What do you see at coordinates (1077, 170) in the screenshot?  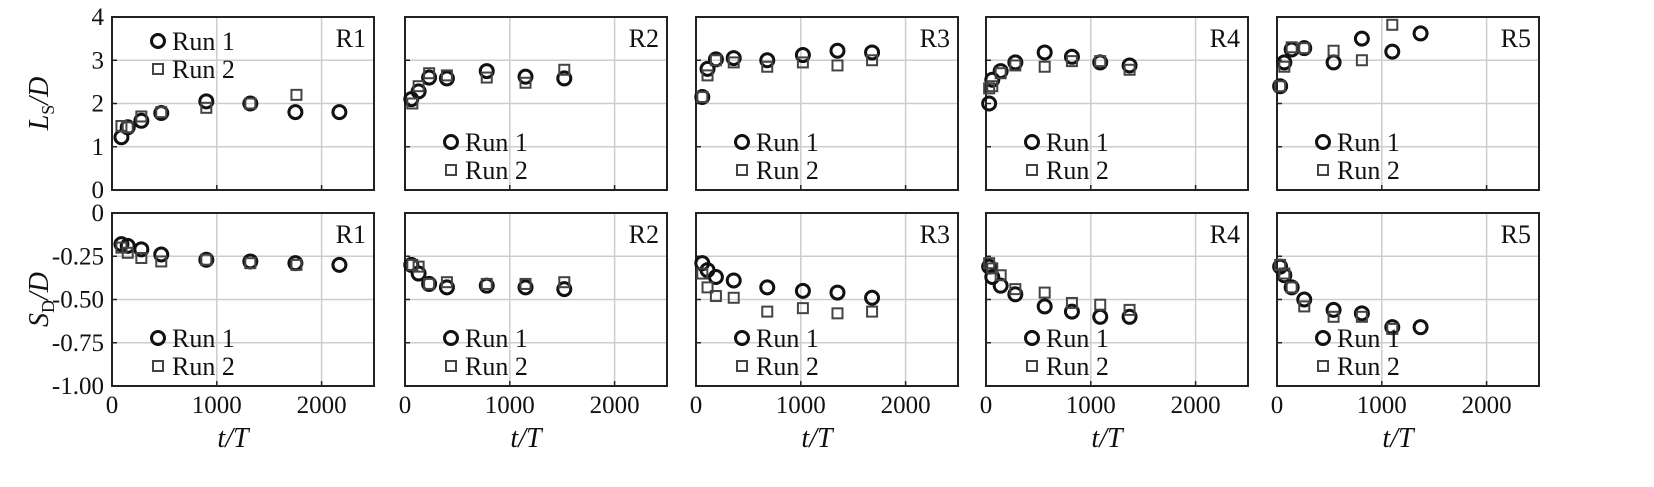 I see `legend-label-r1c4-1: Run 2` at bounding box center [1077, 170].